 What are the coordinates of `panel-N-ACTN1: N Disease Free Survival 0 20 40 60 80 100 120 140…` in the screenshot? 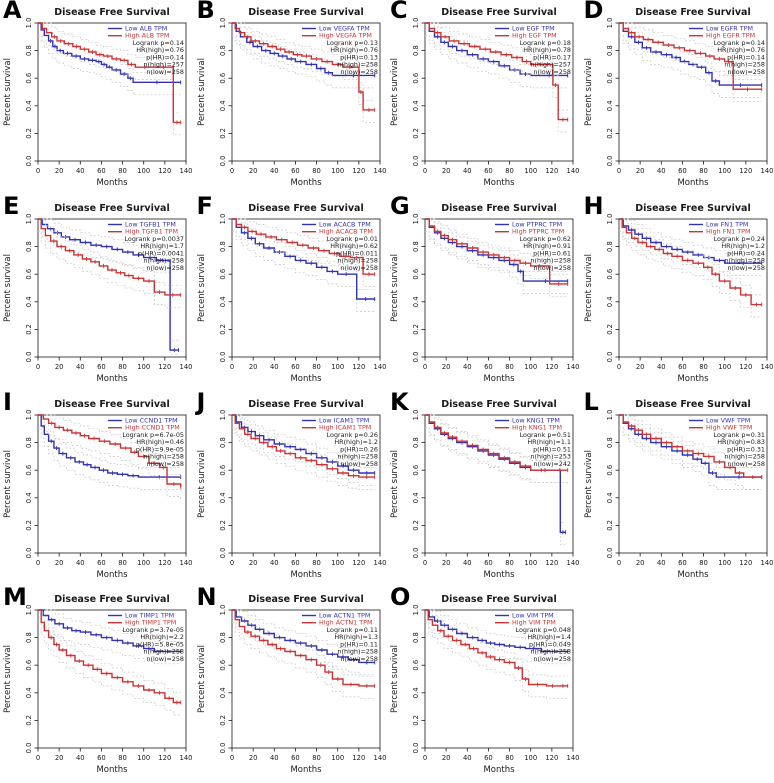 It's located at (291, 685).